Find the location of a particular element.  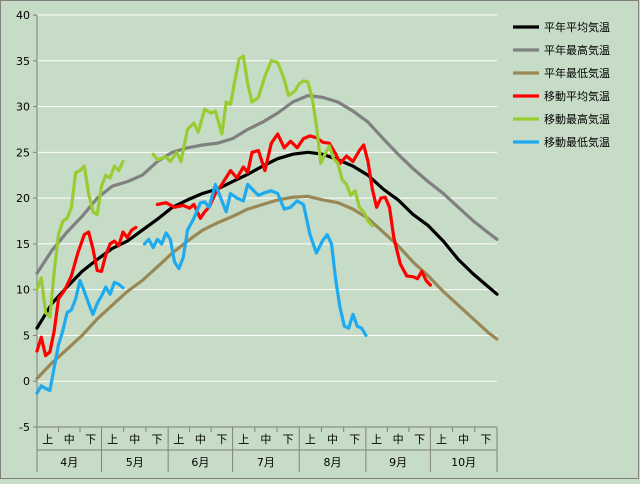

x-tick-label-month: 4月 is located at coordinates (69, 462).